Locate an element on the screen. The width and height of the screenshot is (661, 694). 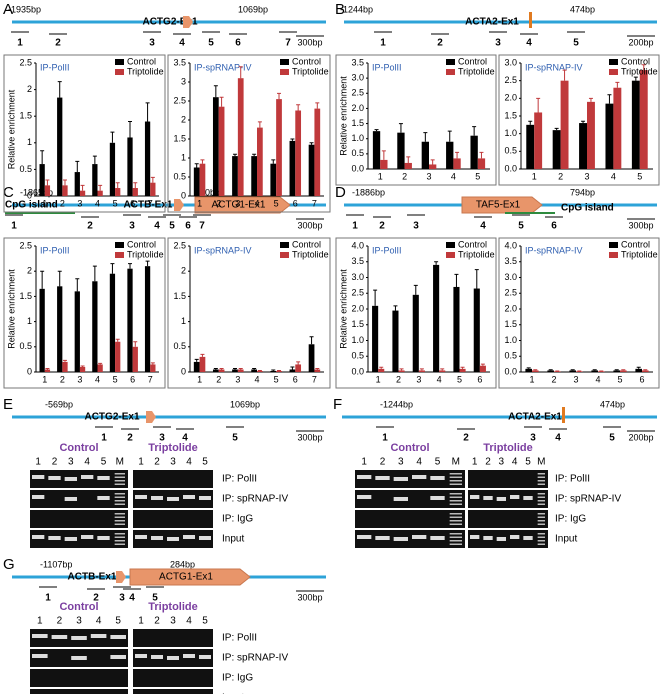
chart-title: IP-PolII is located at coordinates (55, 250).